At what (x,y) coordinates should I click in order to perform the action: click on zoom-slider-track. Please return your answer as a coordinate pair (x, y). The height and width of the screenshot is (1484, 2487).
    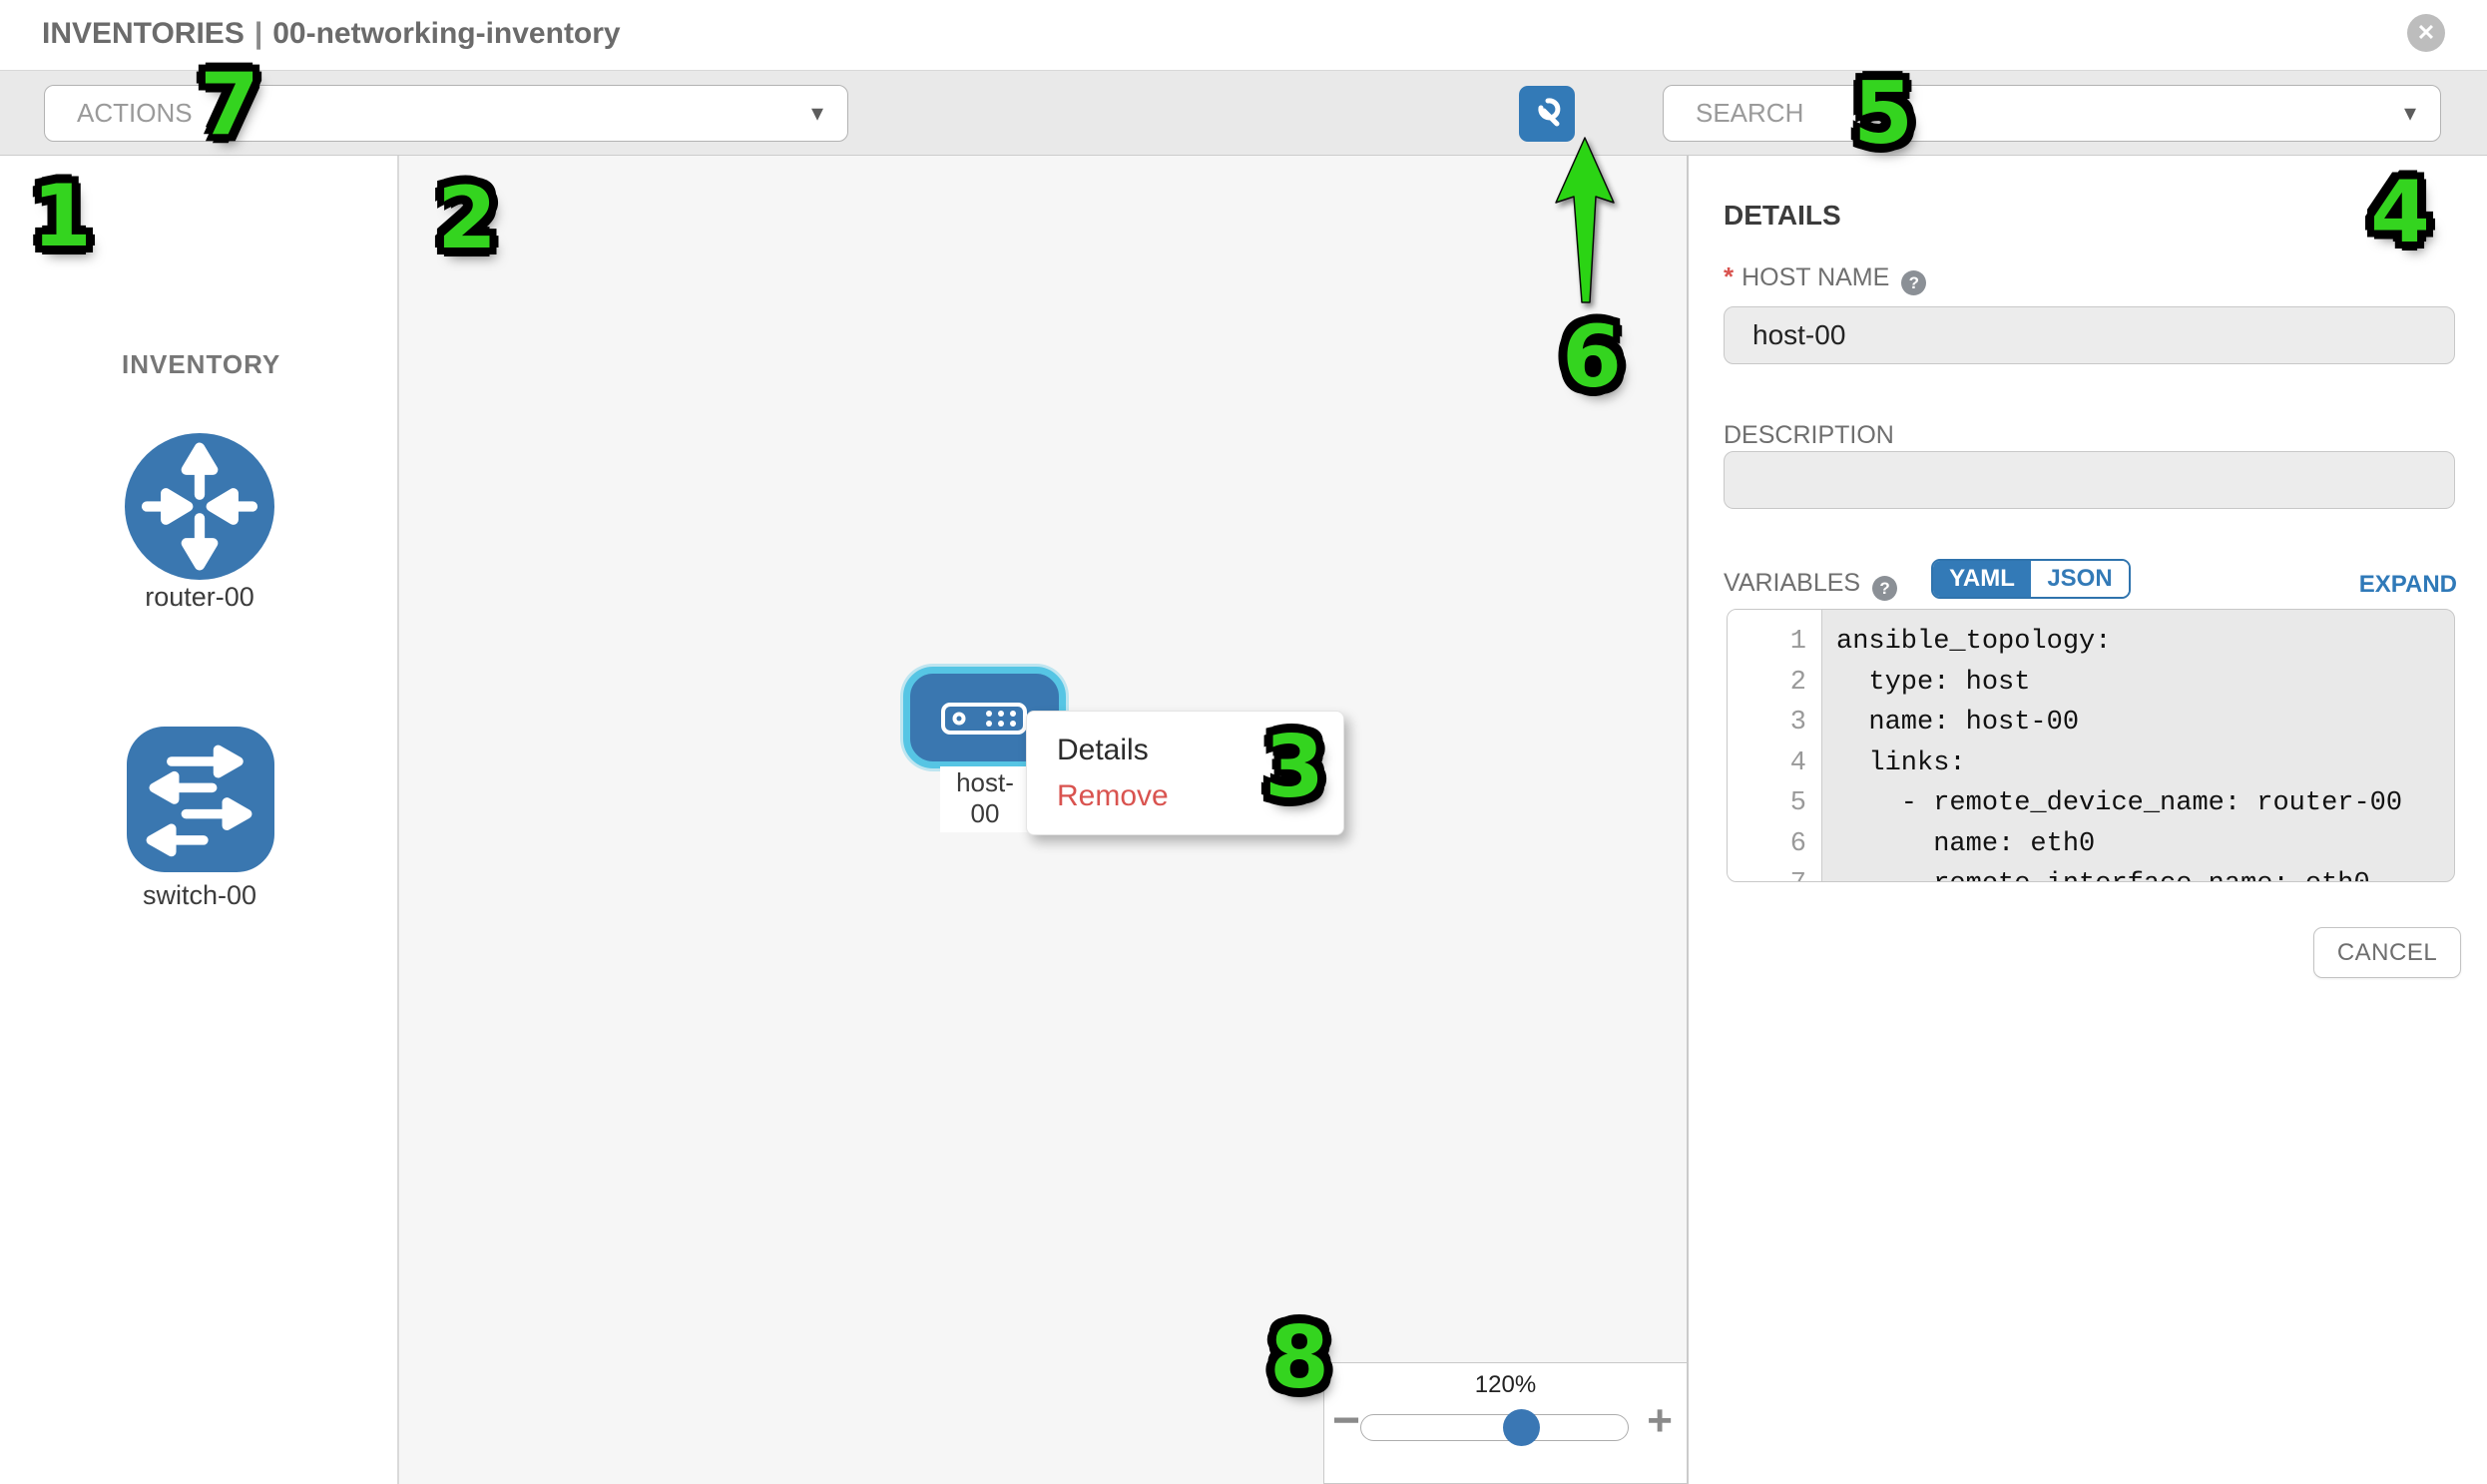
    Looking at the image, I should click on (1494, 1427).